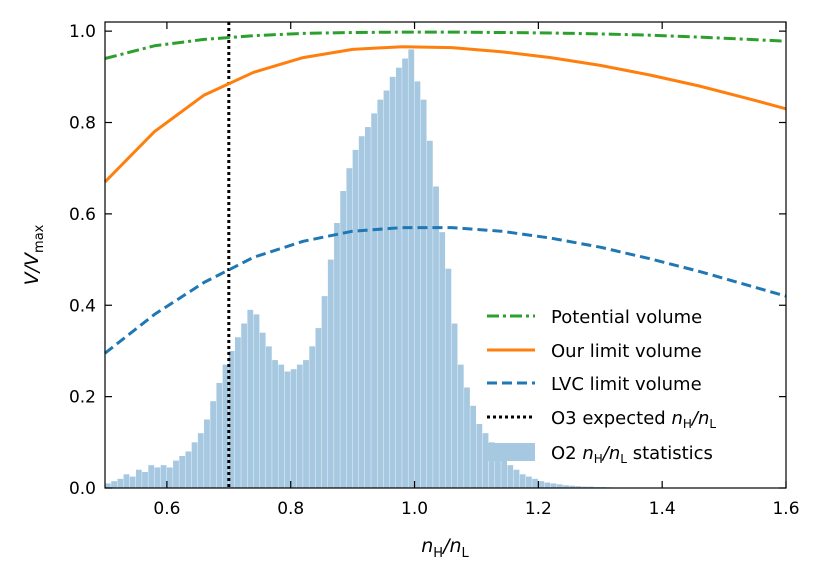 The height and width of the screenshot is (581, 830). What do you see at coordinates (82, 215) in the screenshot?
I see `y-tick-label: 0.6` at bounding box center [82, 215].